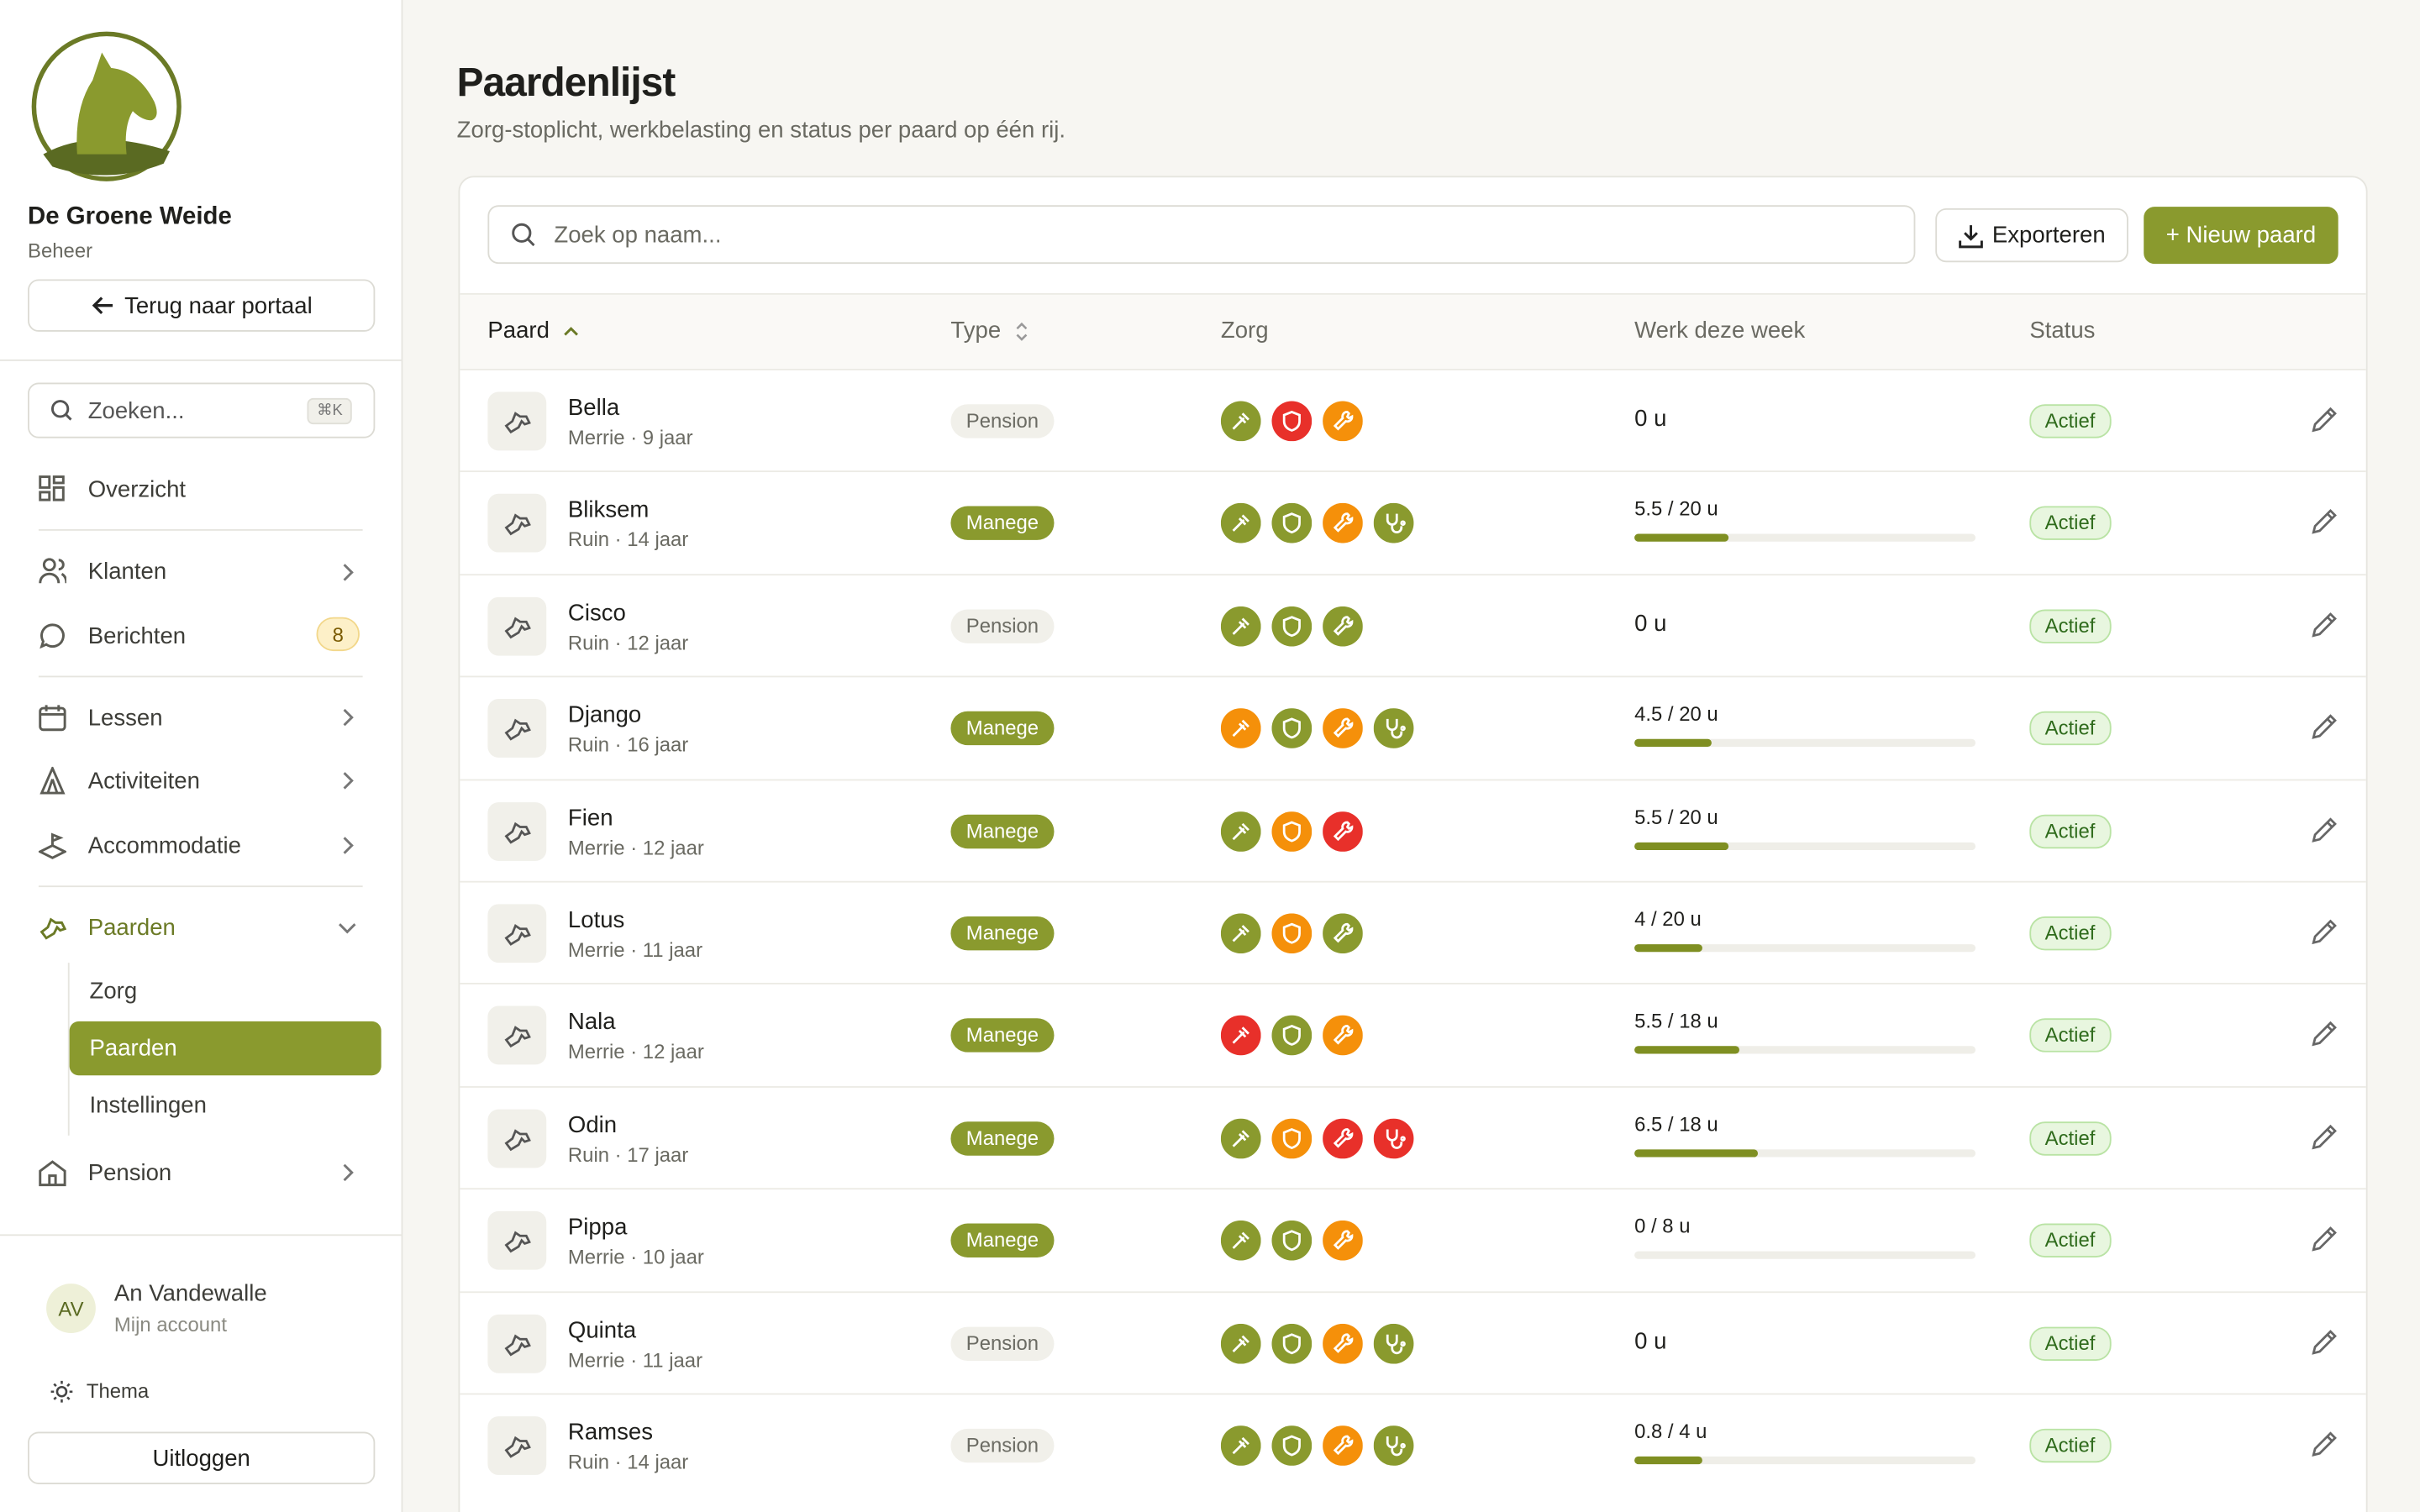  I want to click on horse-info: Merrie · 9 jaar, so click(630, 437).